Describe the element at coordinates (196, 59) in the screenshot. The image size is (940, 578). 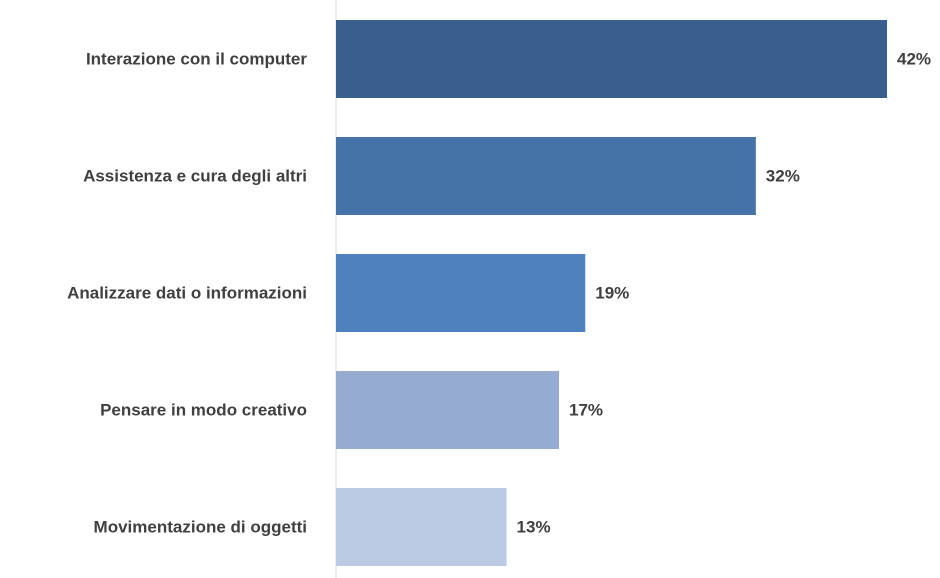
I see `category-label-1: Interazione con il computer` at that location.